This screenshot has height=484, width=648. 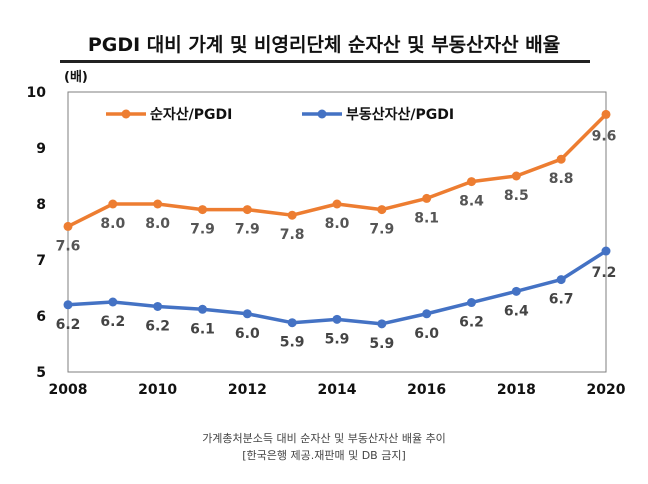 I want to click on legend-label: 순자산/PGDI, so click(x=191, y=114).